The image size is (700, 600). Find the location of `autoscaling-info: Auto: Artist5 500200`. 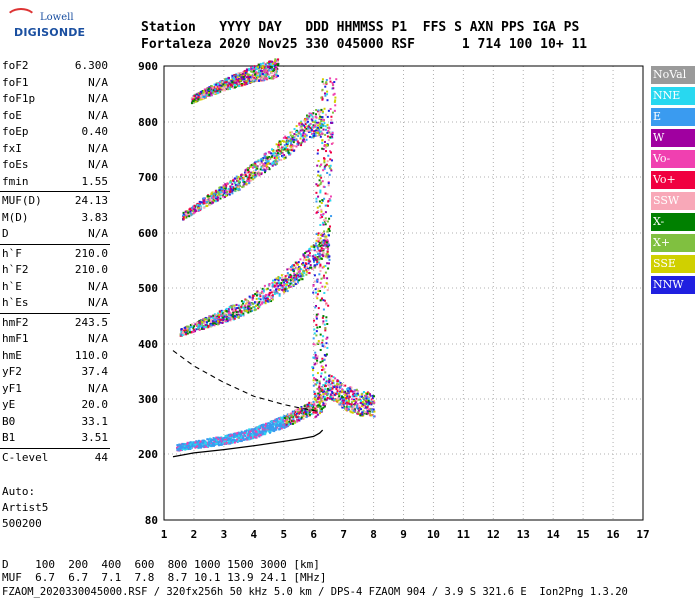

autoscaling-info: Auto: Artist5 500200 is located at coordinates (25, 508).